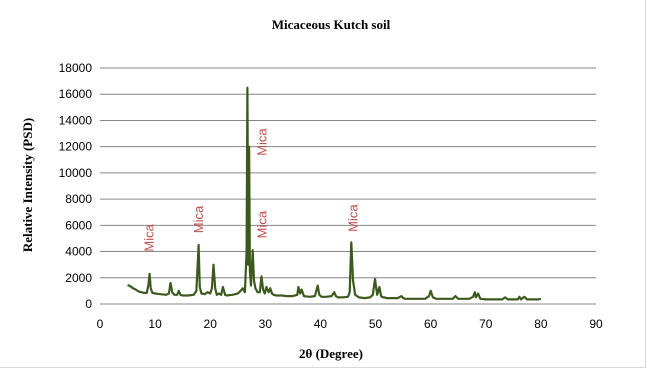 Image resolution: width=647 pixels, height=369 pixels. Describe the element at coordinates (76, 173) in the screenshot. I see `y-tick-label: 10000` at that location.